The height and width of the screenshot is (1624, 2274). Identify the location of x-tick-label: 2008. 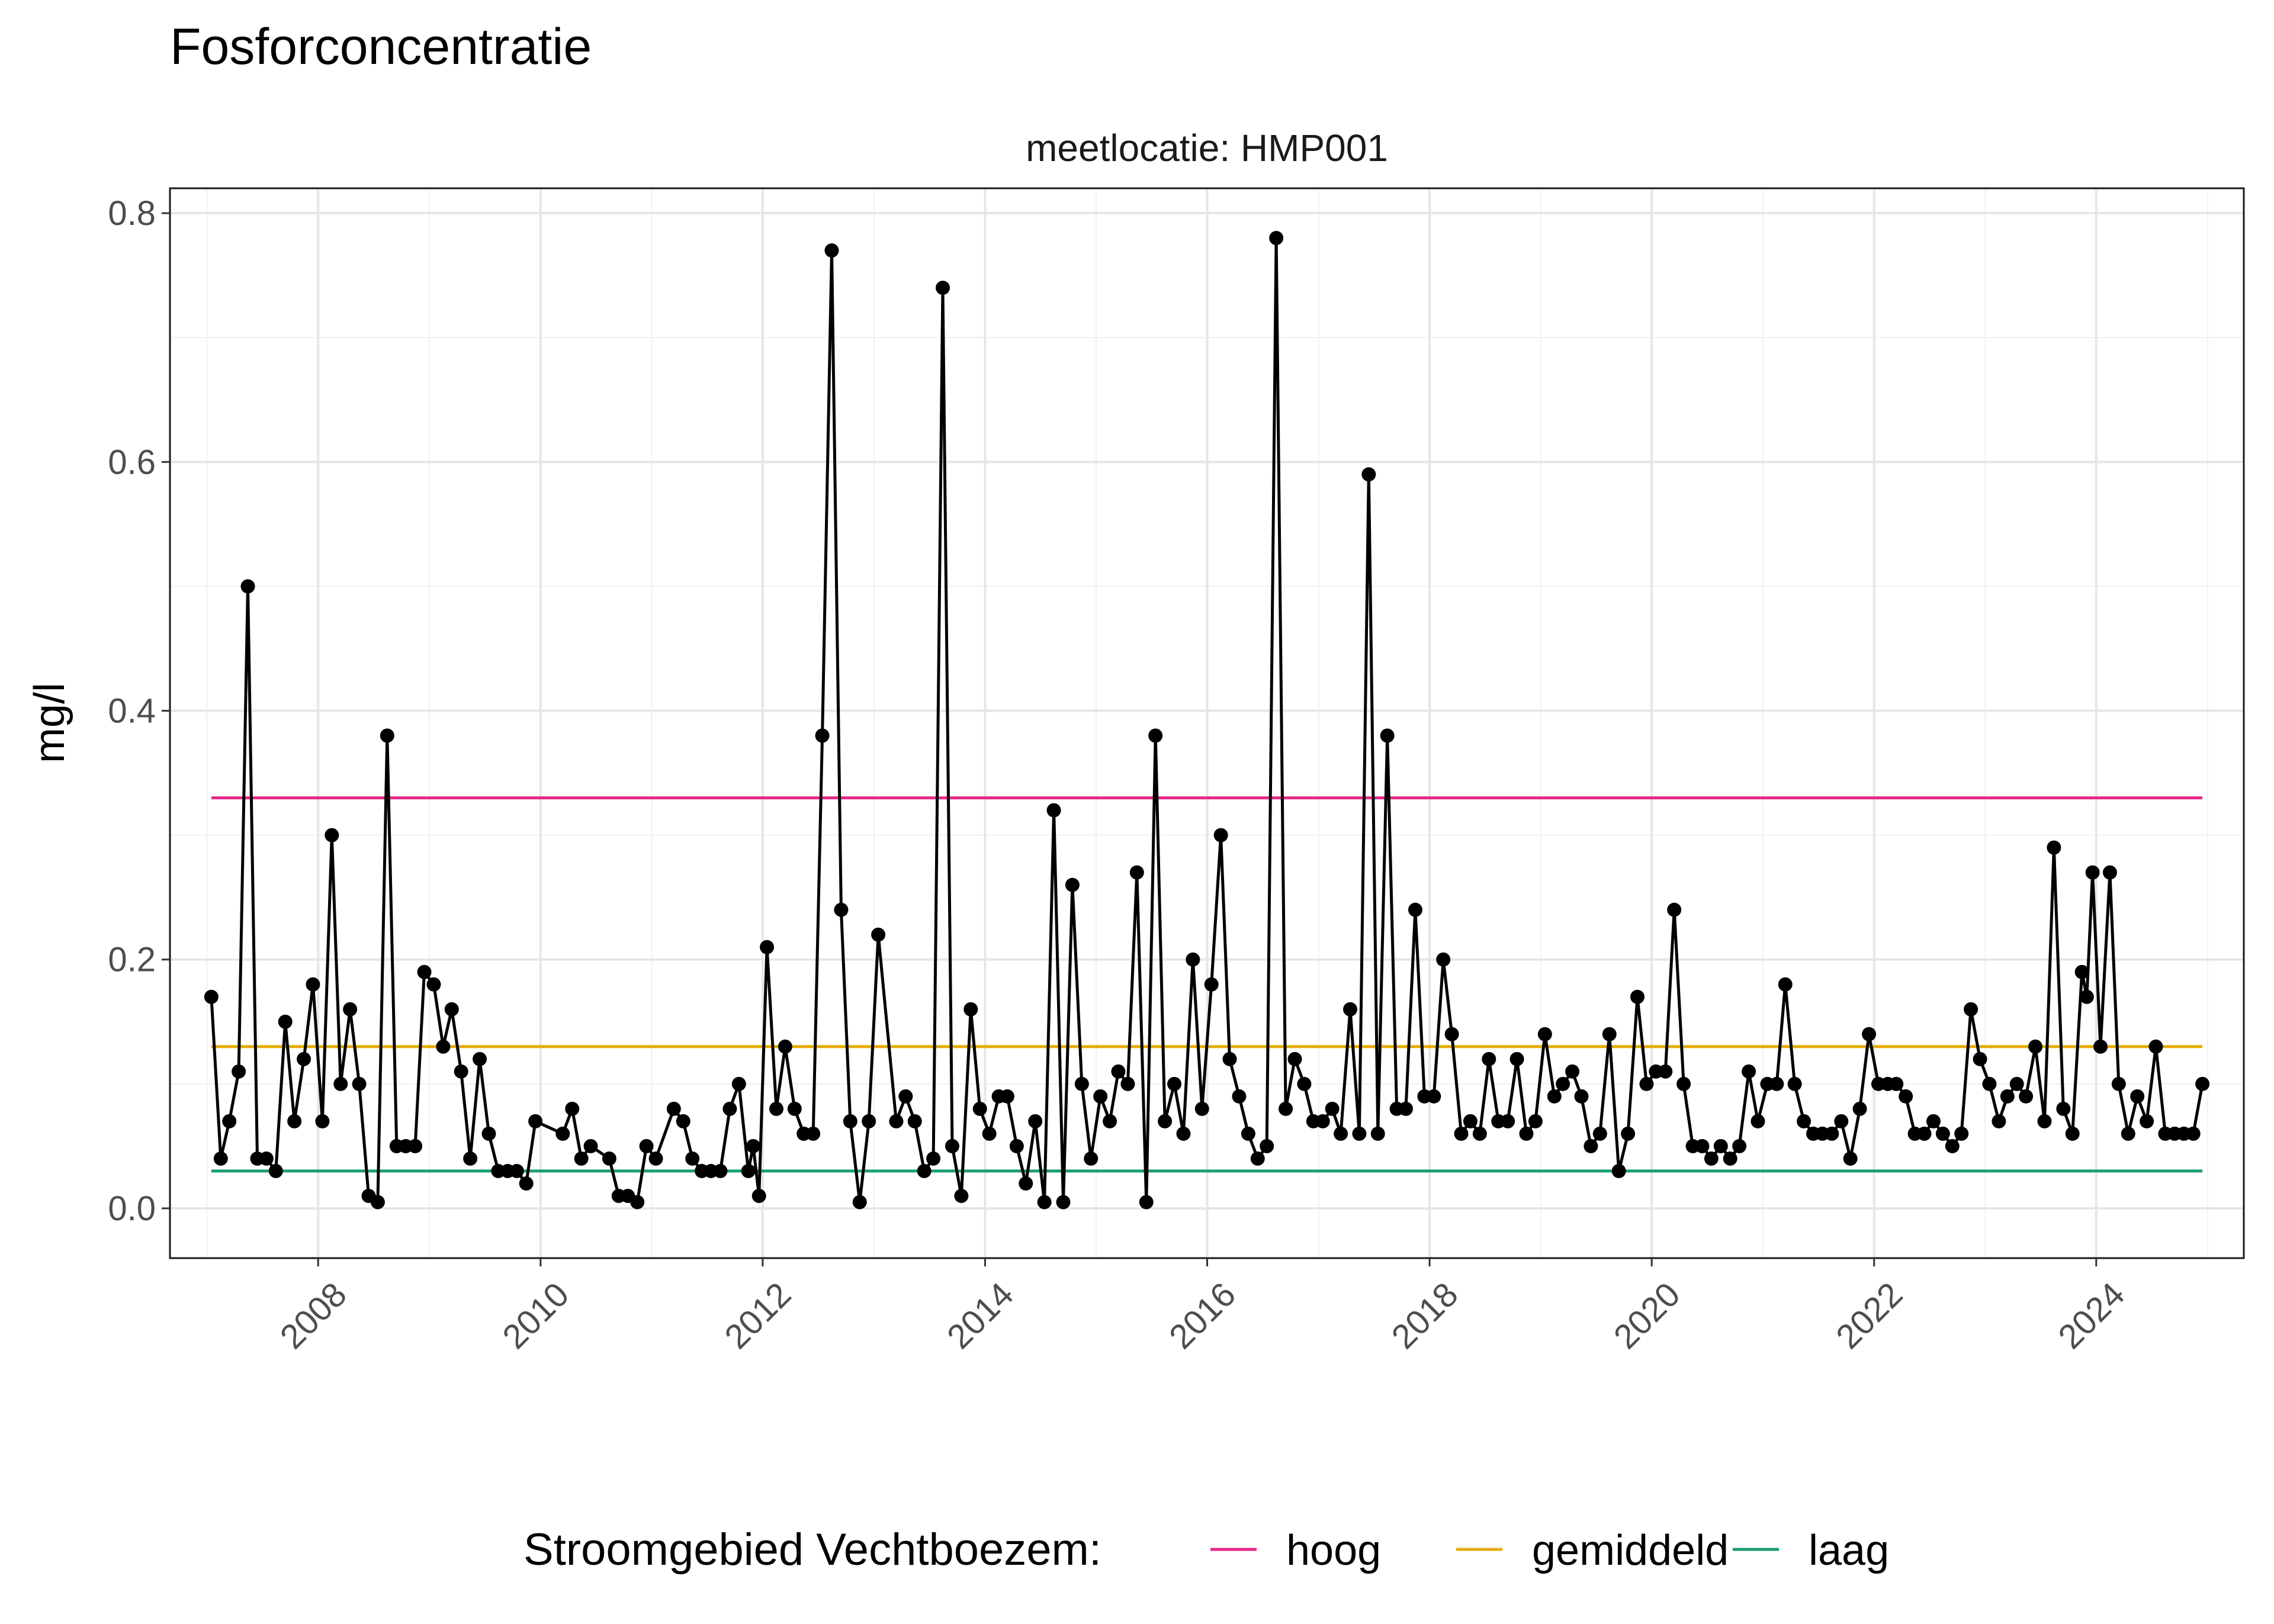
(313, 1315).